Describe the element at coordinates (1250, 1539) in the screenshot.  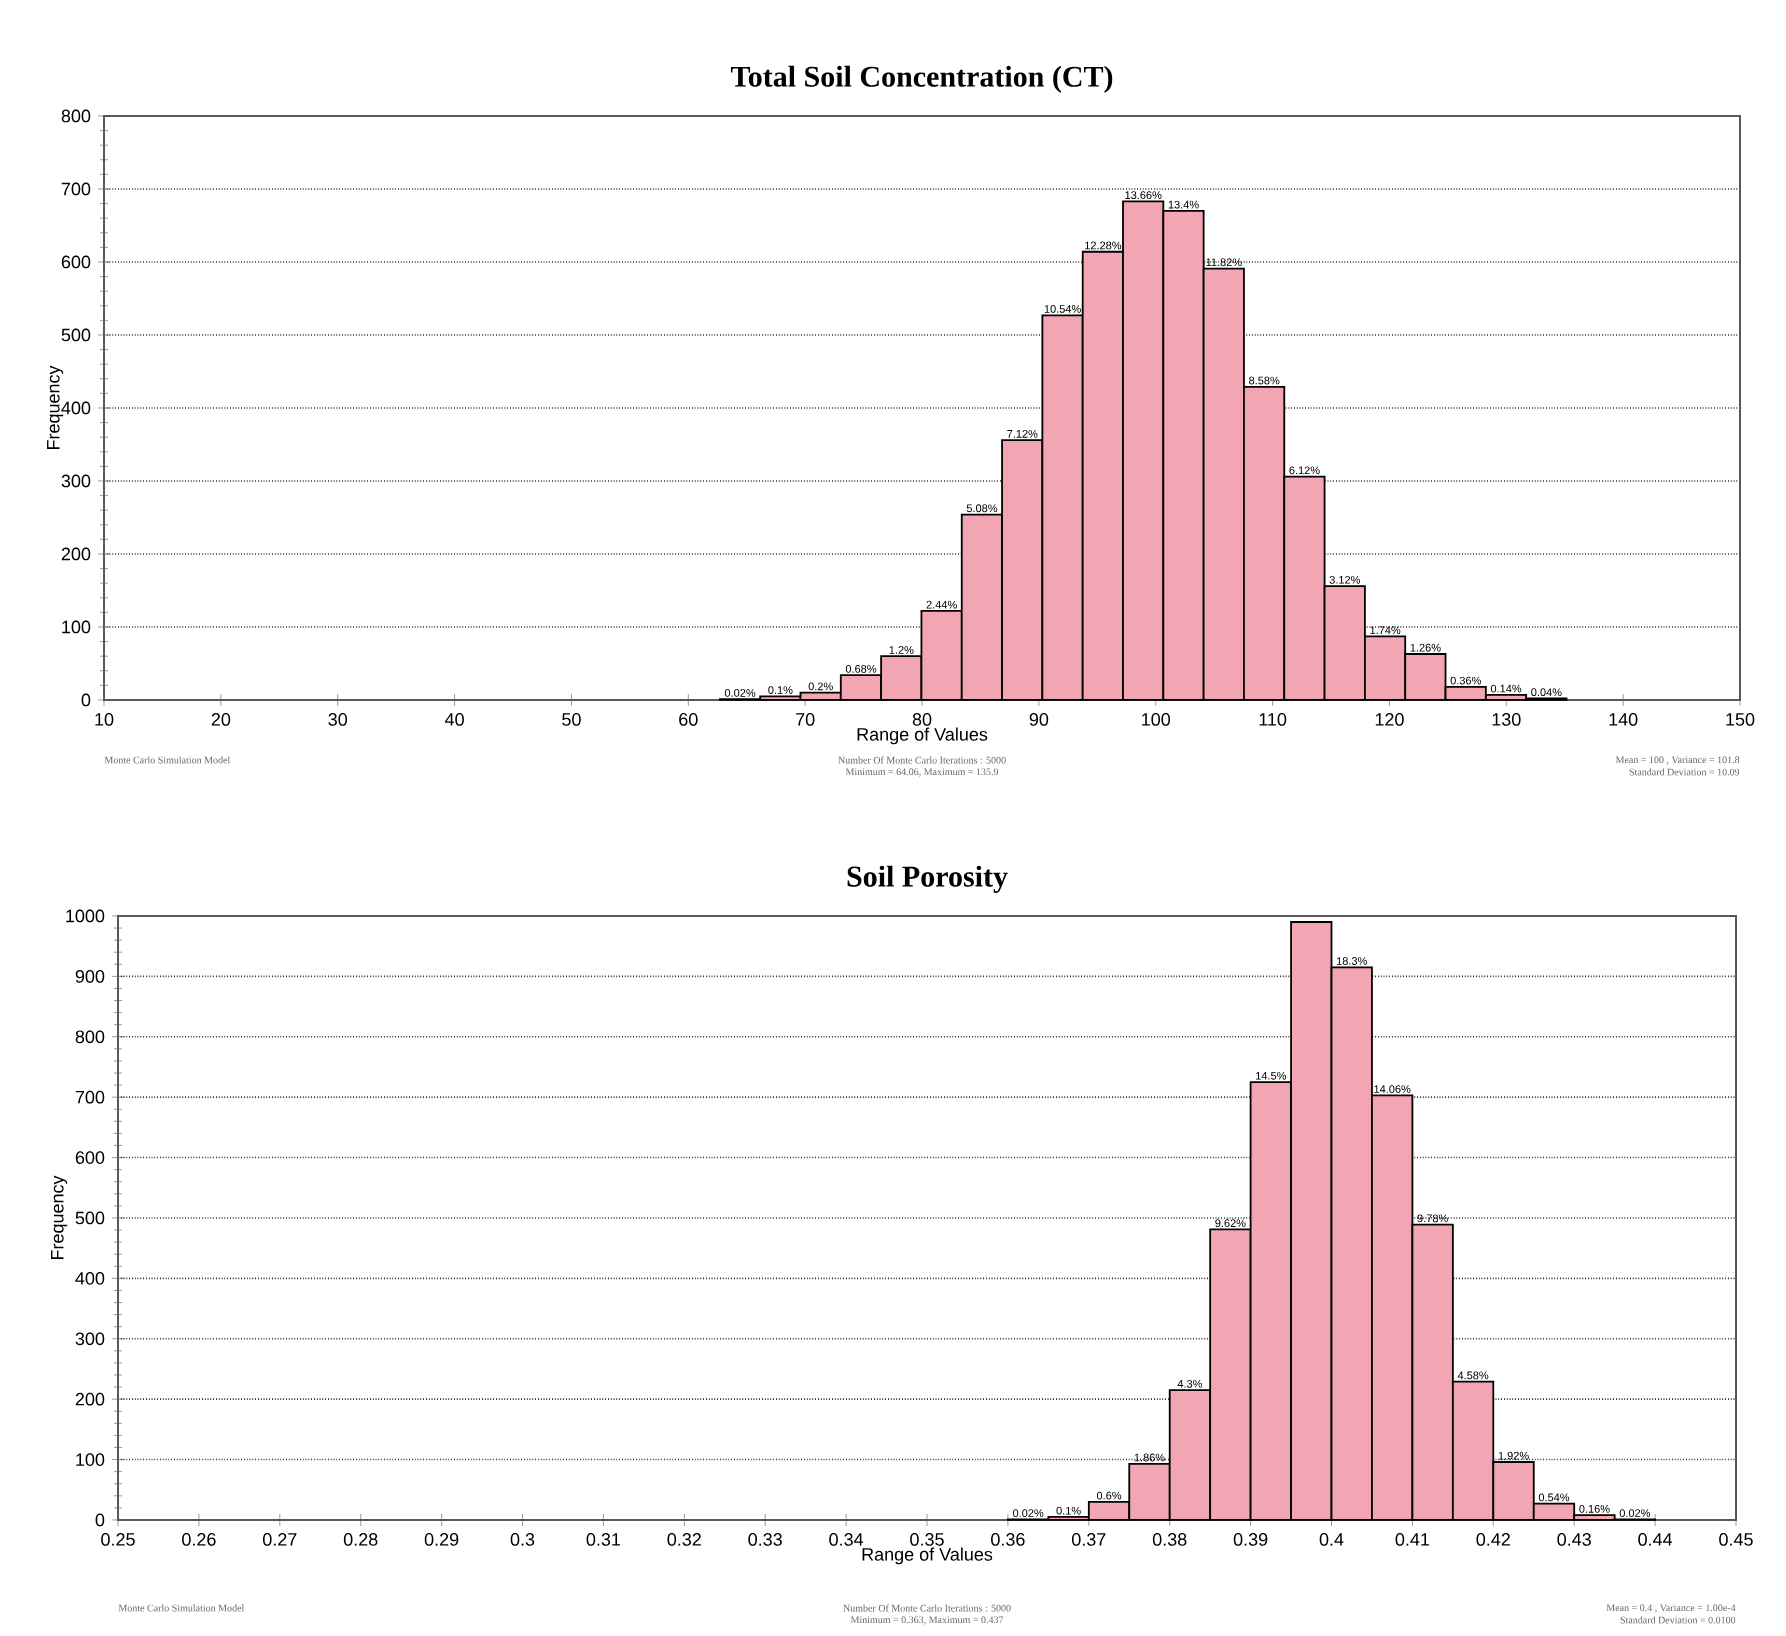
I see `x-tick-label: 0.39` at that location.